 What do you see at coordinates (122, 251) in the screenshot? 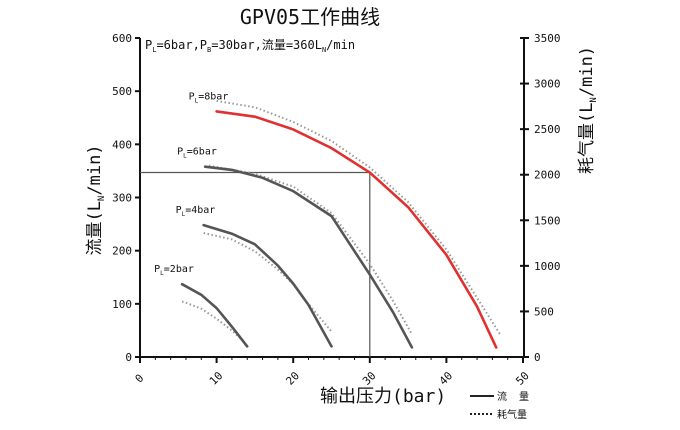
I see `y-tick-label: 200` at bounding box center [122, 251].